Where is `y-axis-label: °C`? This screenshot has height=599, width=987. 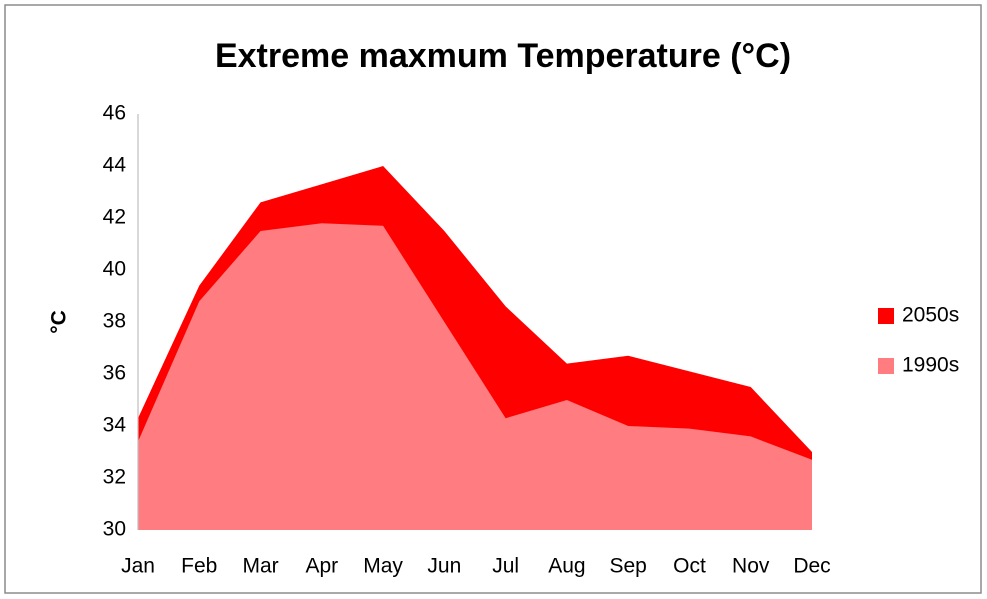 y-axis-label: °C is located at coordinates (59, 322).